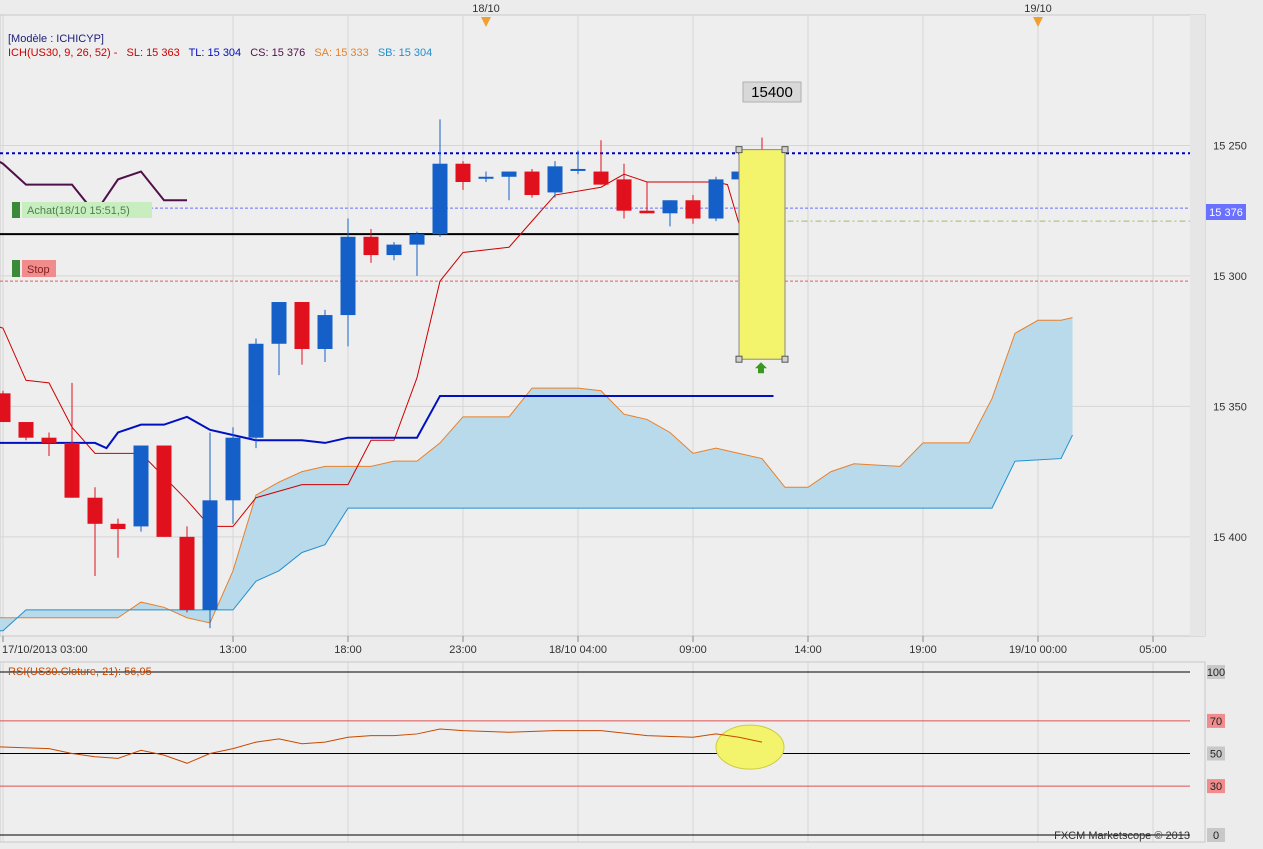  I want to click on ich-cs: CS: 15 376, so click(277, 53).